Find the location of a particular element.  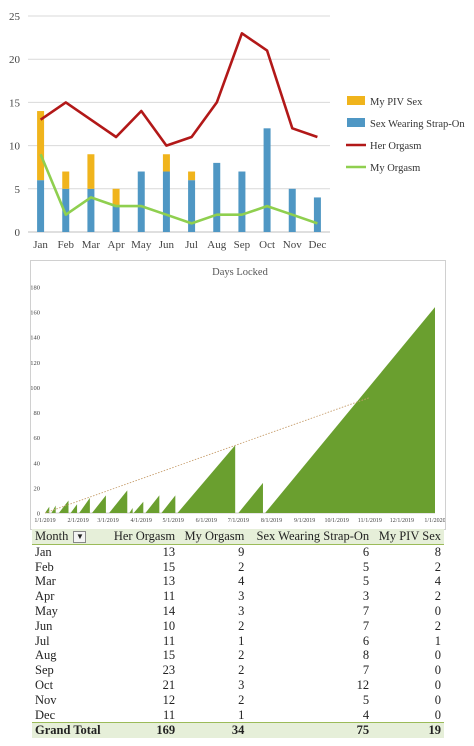

pivot-cell-her-orgasm: 13 is located at coordinates (169, 551).